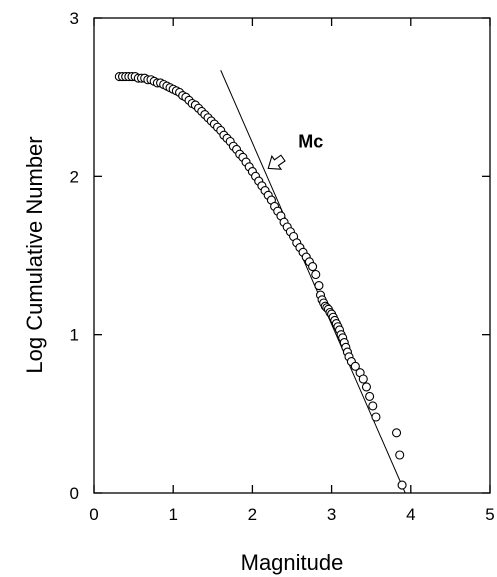 This screenshot has width=497, height=577. Describe the element at coordinates (74, 18) in the screenshot. I see `y-tick-label: 3` at that location.